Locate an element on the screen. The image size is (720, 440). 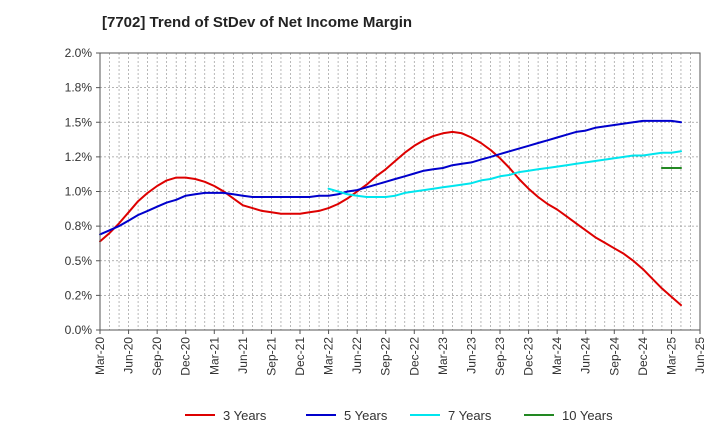
x-tick-label: Mar-25 is located at coordinates (671, 356).